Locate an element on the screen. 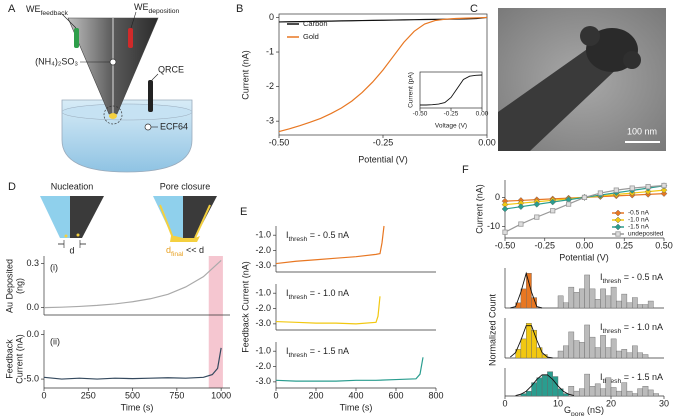  y-axis-label: Feedback Current (nA) is located at coordinates (245, 307).